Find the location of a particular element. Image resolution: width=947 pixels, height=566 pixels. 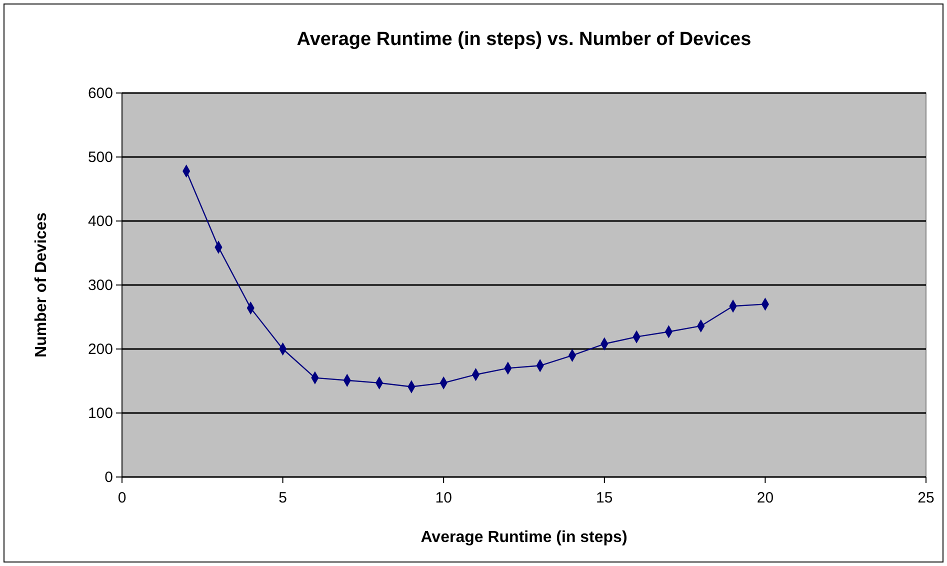

y-axis-title: Number of Devices is located at coordinates (41, 285).